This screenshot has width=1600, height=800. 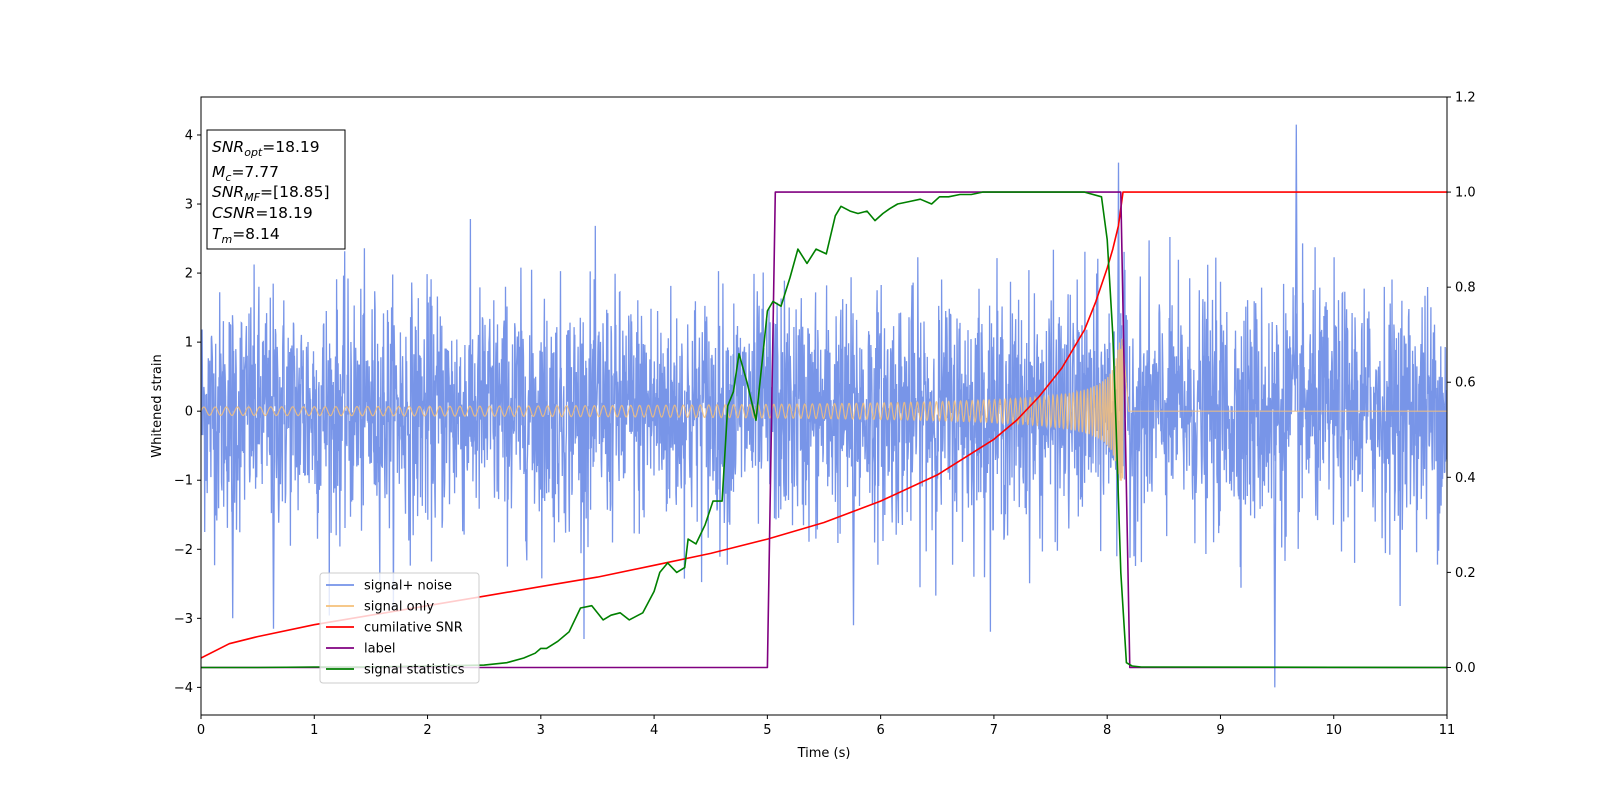 What do you see at coordinates (1465, 383) in the screenshot?
I see `y-right-tick-label: 0.6` at bounding box center [1465, 383].